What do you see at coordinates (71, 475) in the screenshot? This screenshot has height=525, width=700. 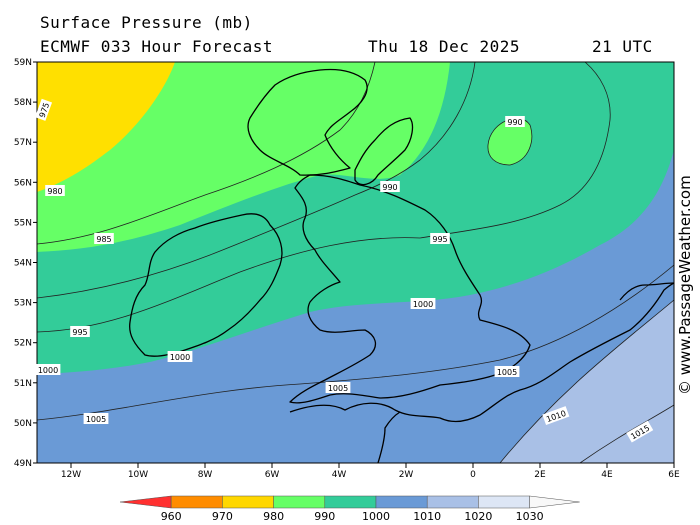 I see `lon-label: 12W` at bounding box center [71, 475].